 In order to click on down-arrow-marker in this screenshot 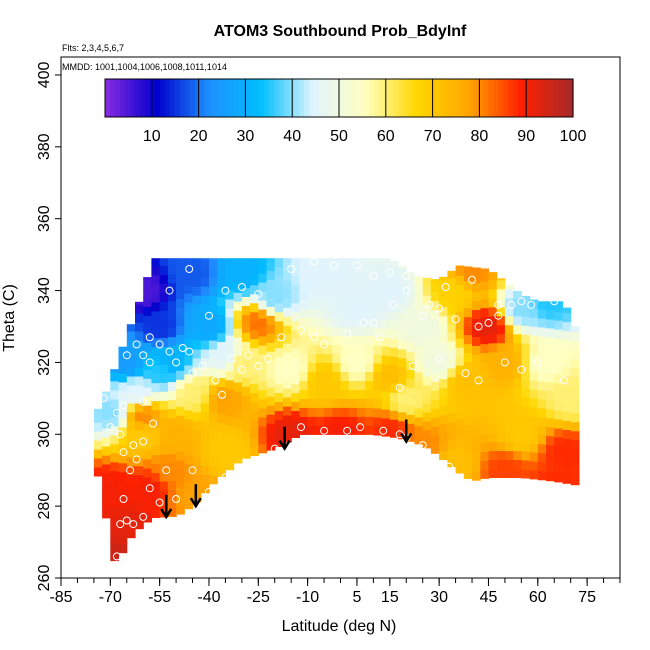, I will do `click(195, 496)`.